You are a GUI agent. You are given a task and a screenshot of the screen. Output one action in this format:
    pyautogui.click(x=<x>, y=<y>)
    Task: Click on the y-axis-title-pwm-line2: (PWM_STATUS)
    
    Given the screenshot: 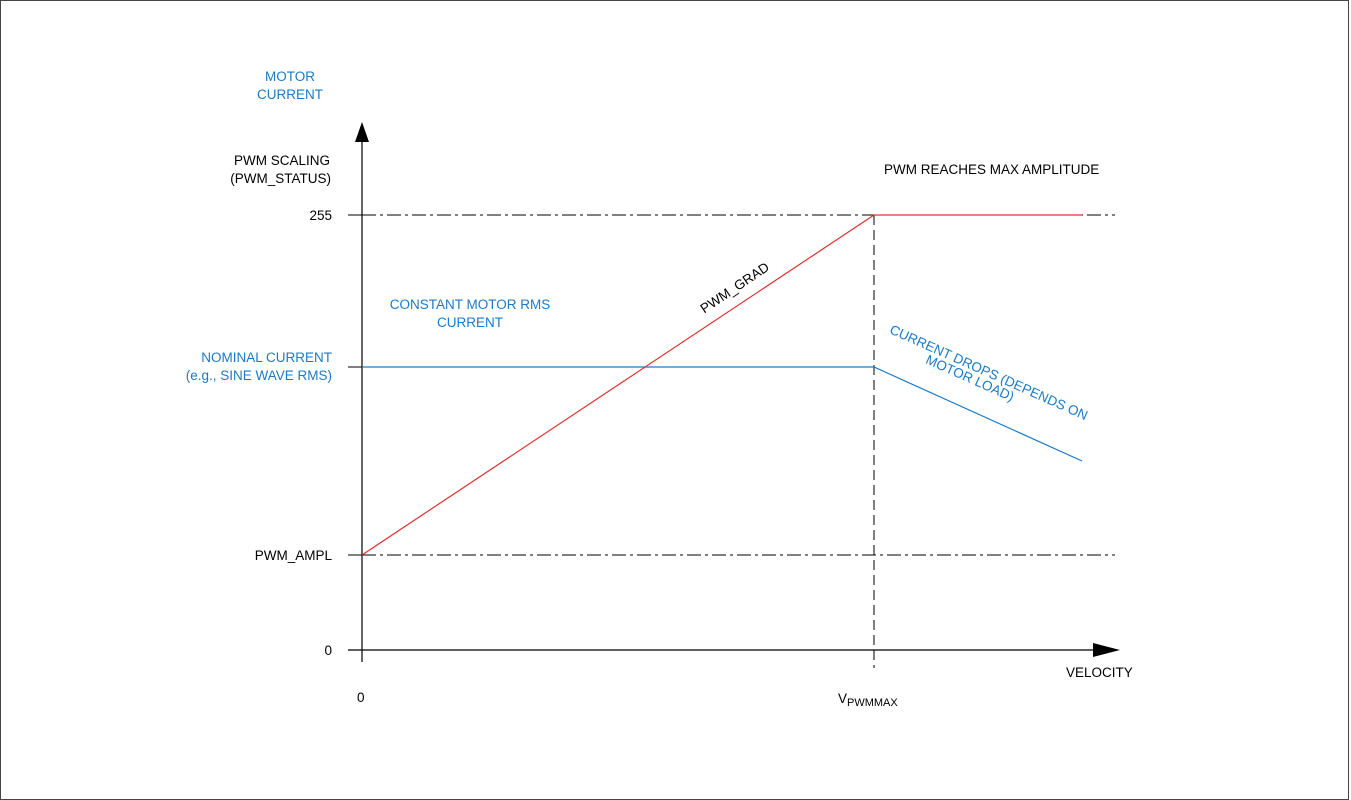 What is the action you would take?
    pyautogui.click(x=280, y=178)
    